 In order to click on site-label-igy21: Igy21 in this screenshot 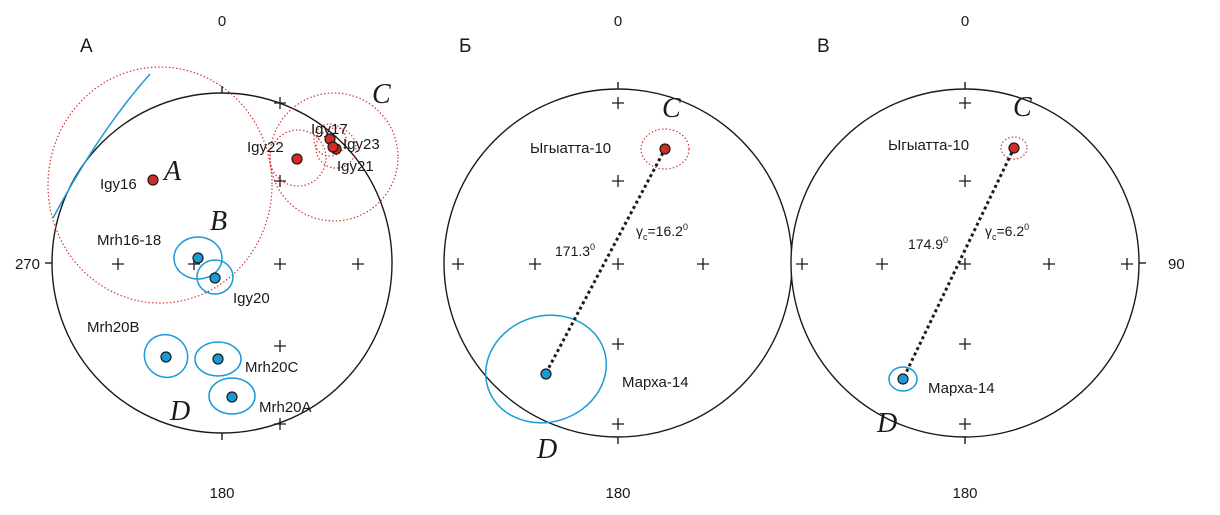, I will do `click(355, 166)`.